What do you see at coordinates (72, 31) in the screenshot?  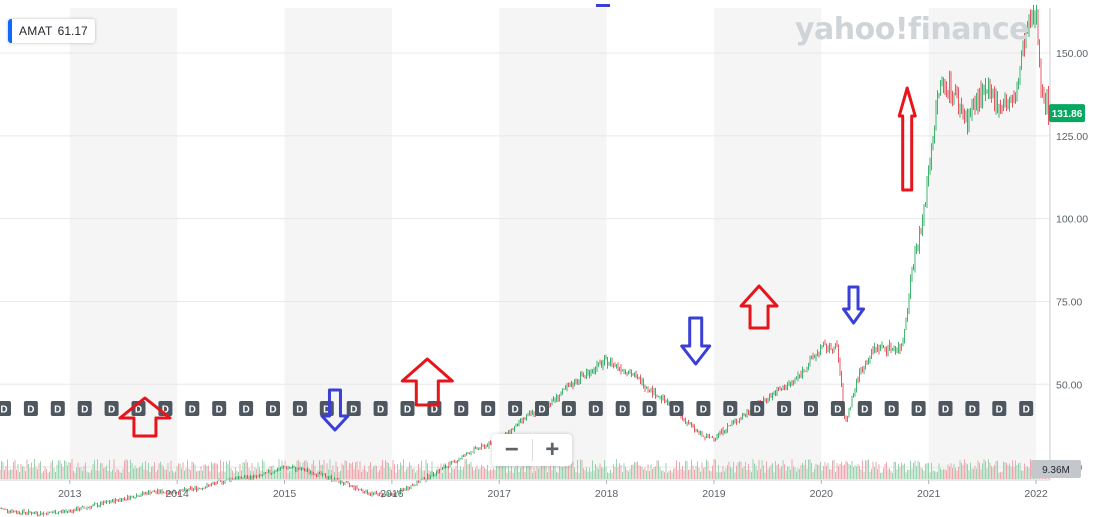 I see `ticker-value: 61.17` at bounding box center [72, 31].